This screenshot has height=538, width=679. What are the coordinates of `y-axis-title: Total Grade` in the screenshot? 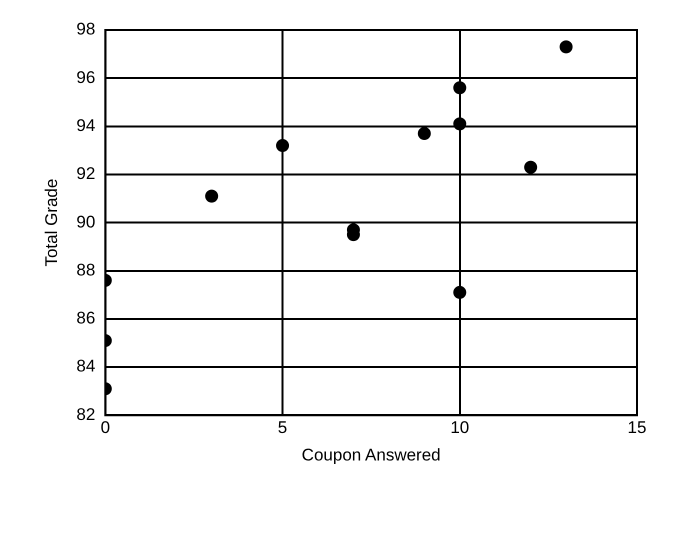 It's located at (51, 222).